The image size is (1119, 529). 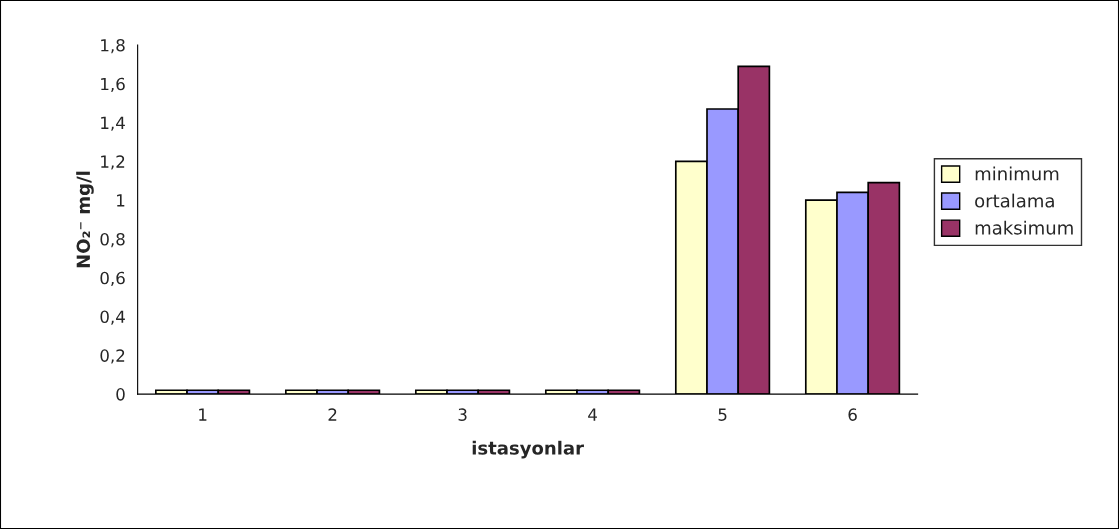 What do you see at coordinates (113, 162) in the screenshot?
I see `y-tick-label: 1,2` at bounding box center [113, 162].